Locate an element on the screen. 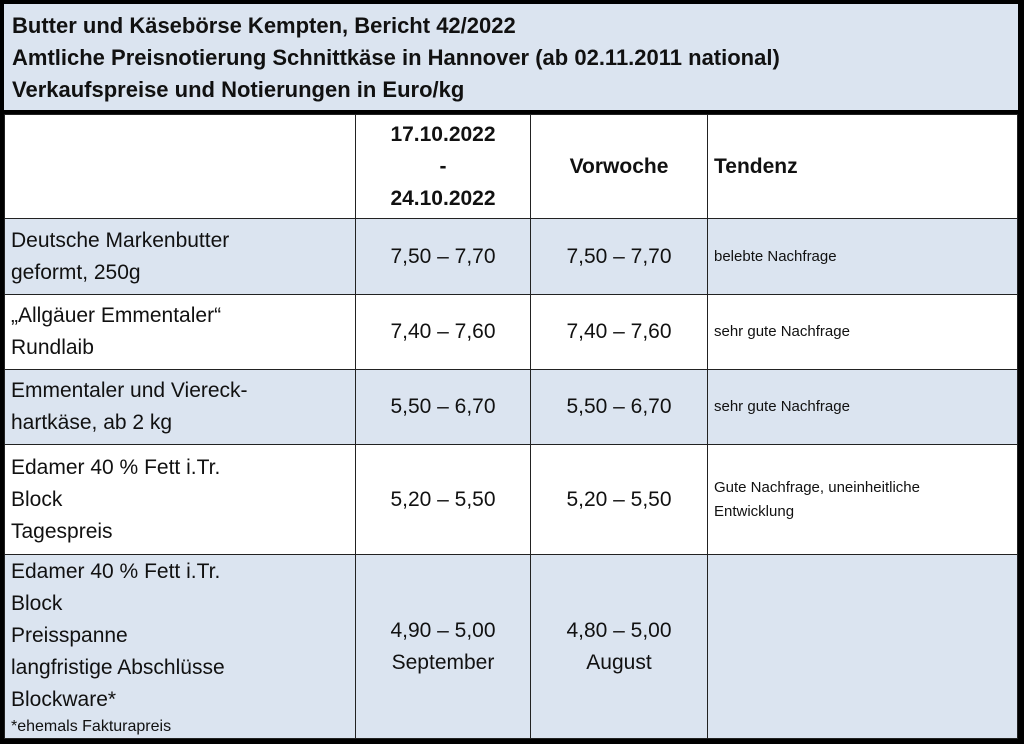 This screenshot has width=1024, height=744. product-cell: Deutsche Markenbutter geformt, 250g is located at coordinates (180, 256).